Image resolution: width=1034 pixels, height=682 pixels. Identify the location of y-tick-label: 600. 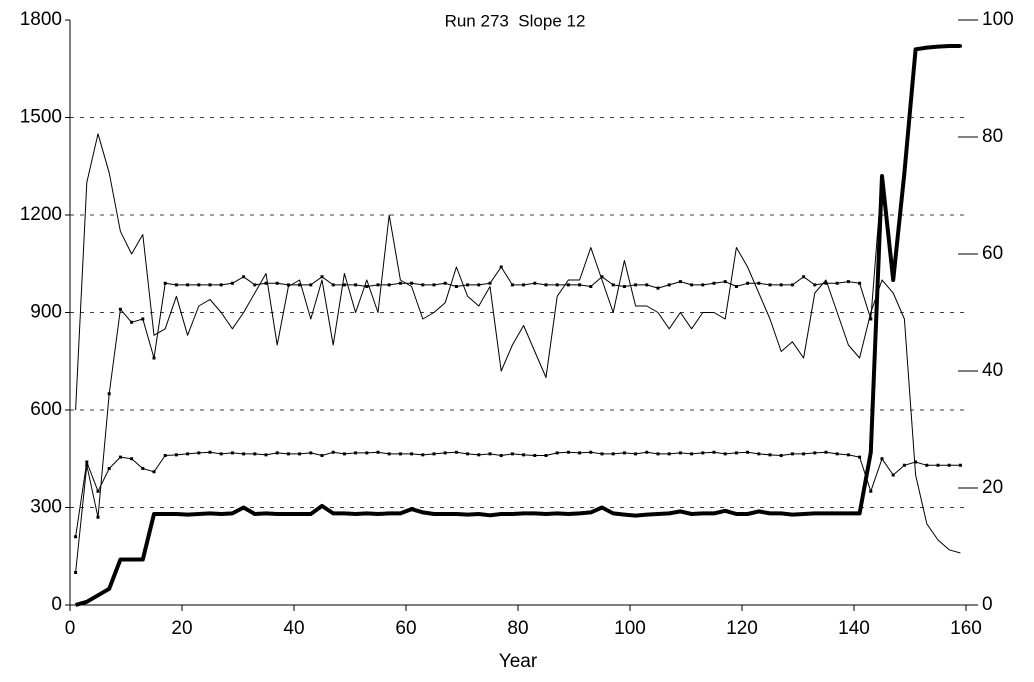
(46, 409).